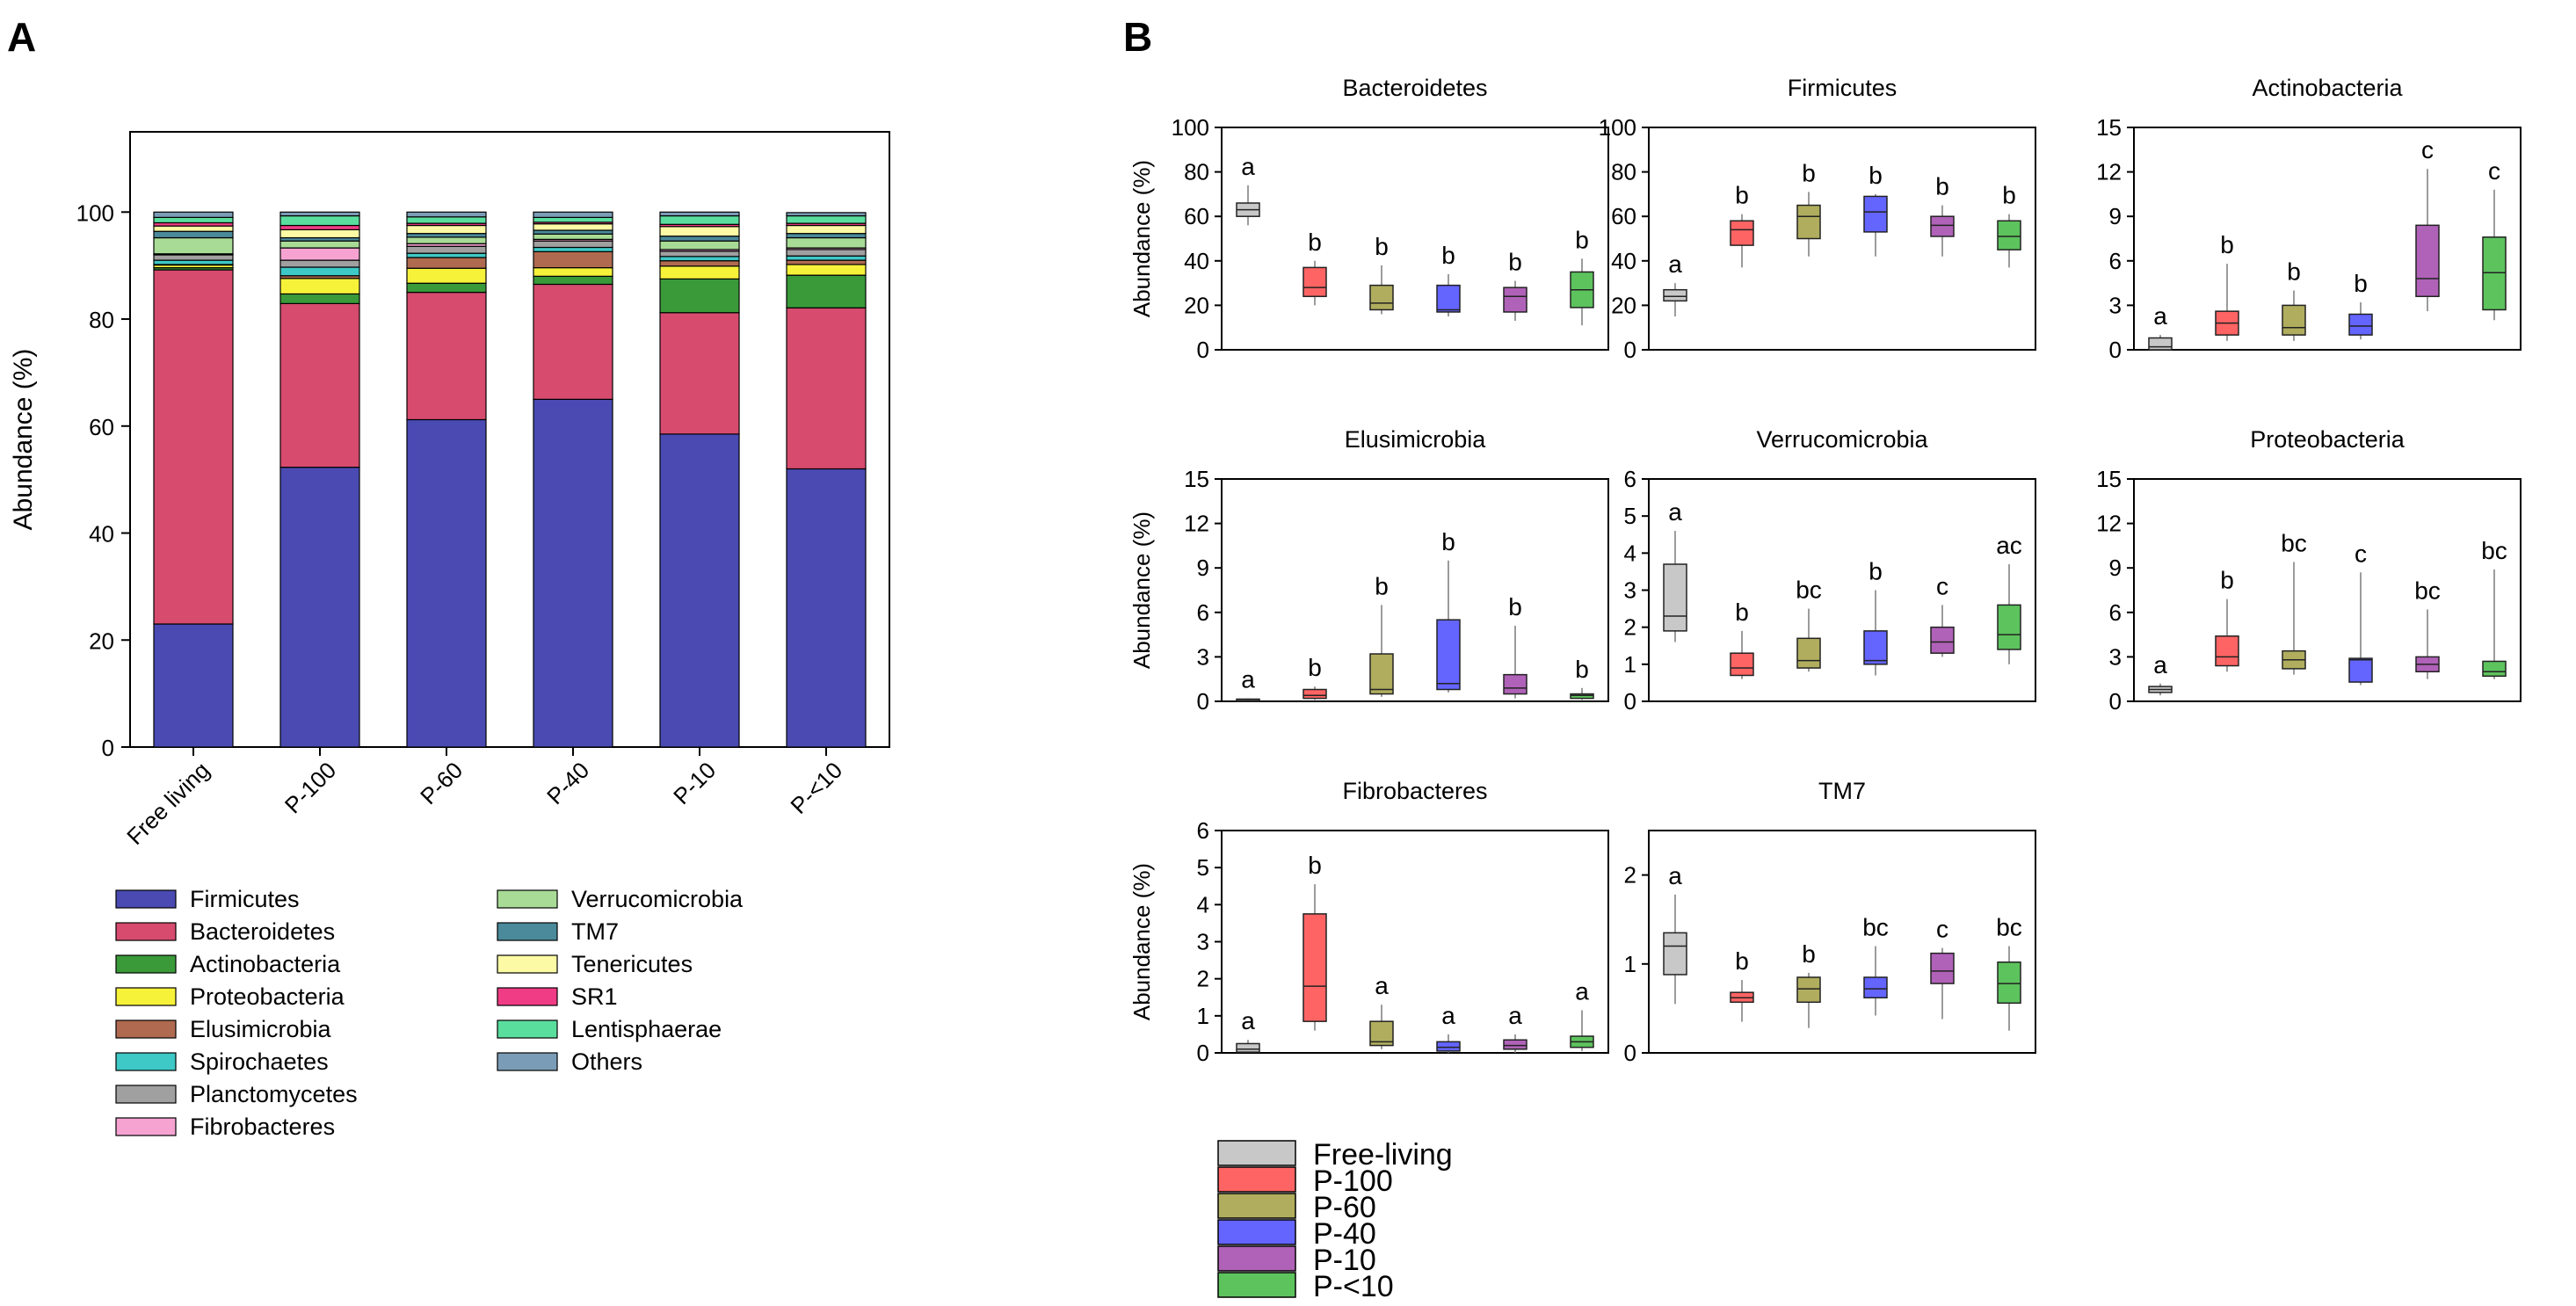 This screenshot has width=2576, height=1306. Describe the element at coordinates (267, 996) in the screenshot. I see `legend-label: Proteobacteria` at that location.